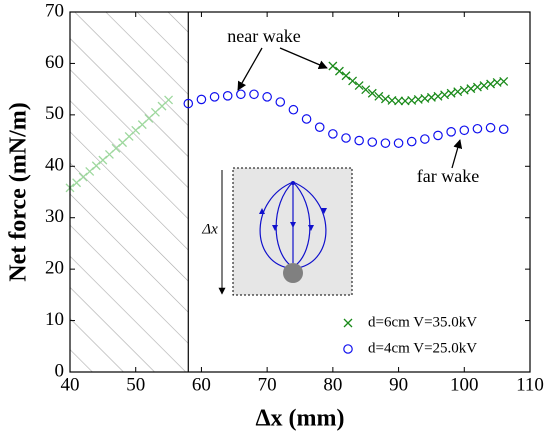 The width and height of the screenshot is (545, 441). What do you see at coordinates (267, 384) in the screenshot?
I see `x-tick-label: 70` at bounding box center [267, 384].